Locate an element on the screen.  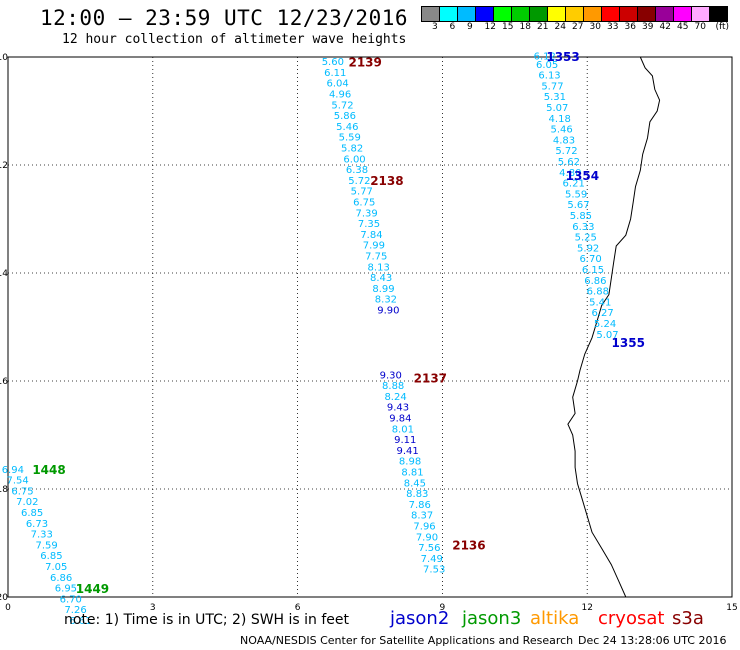
wave-height-label: 7.49 is located at coordinates (432, 559).